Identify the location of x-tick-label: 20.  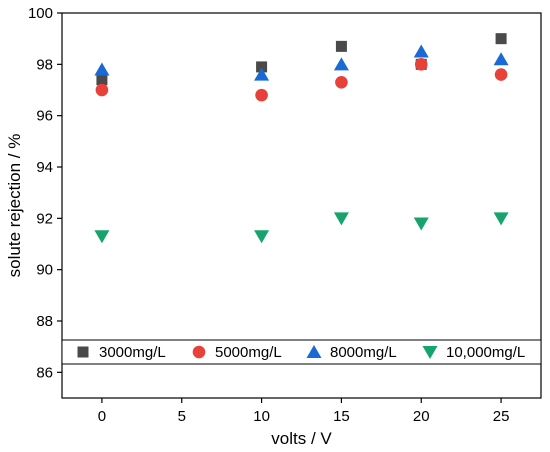
(421, 416).